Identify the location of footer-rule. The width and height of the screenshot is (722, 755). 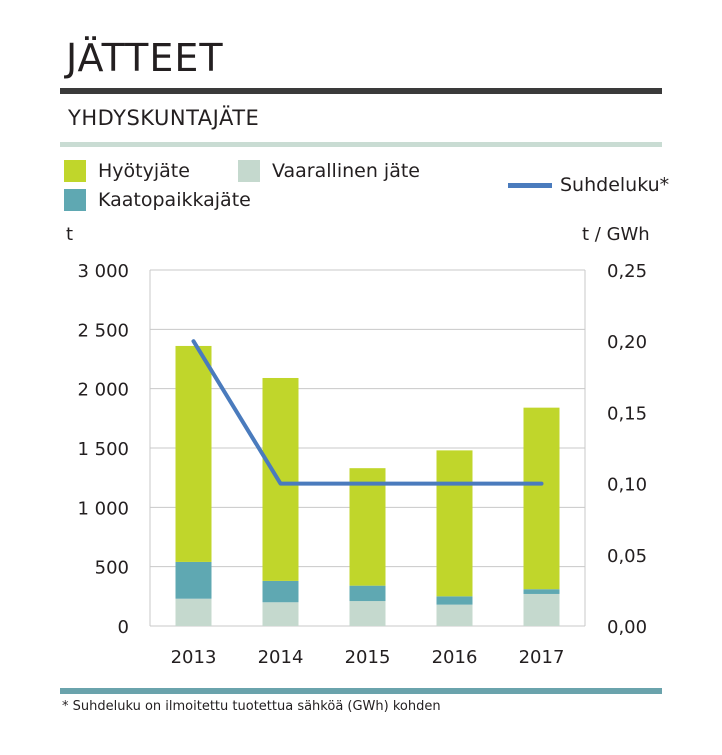
(361, 691).